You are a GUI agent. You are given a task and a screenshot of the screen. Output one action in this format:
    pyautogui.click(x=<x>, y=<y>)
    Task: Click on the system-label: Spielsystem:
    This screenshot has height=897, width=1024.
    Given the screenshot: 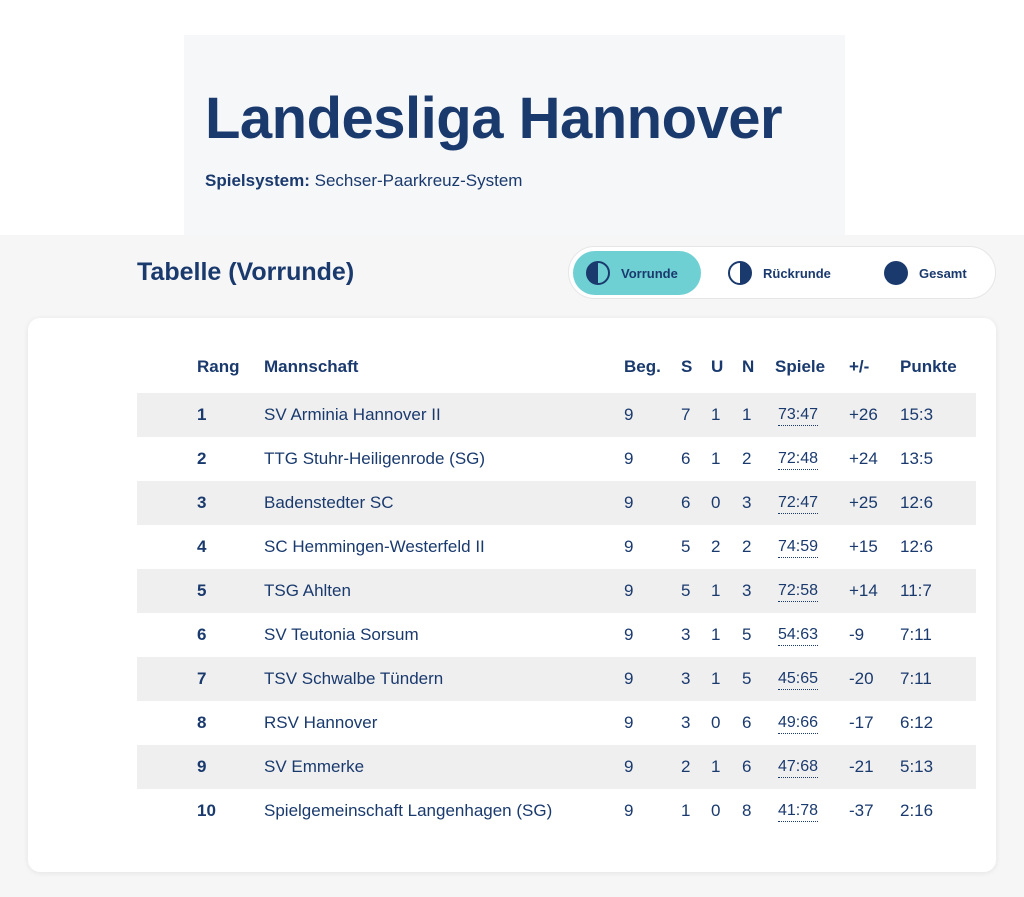 What is the action you would take?
    pyautogui.click(x=257, y=180)
    